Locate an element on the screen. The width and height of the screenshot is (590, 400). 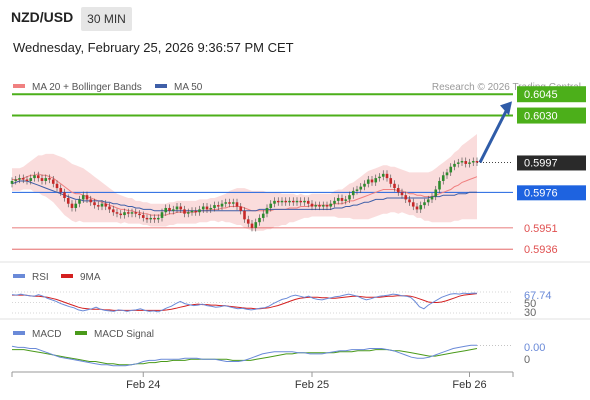
last-price-label: 0.5997 is located at coordinates (541, 163).